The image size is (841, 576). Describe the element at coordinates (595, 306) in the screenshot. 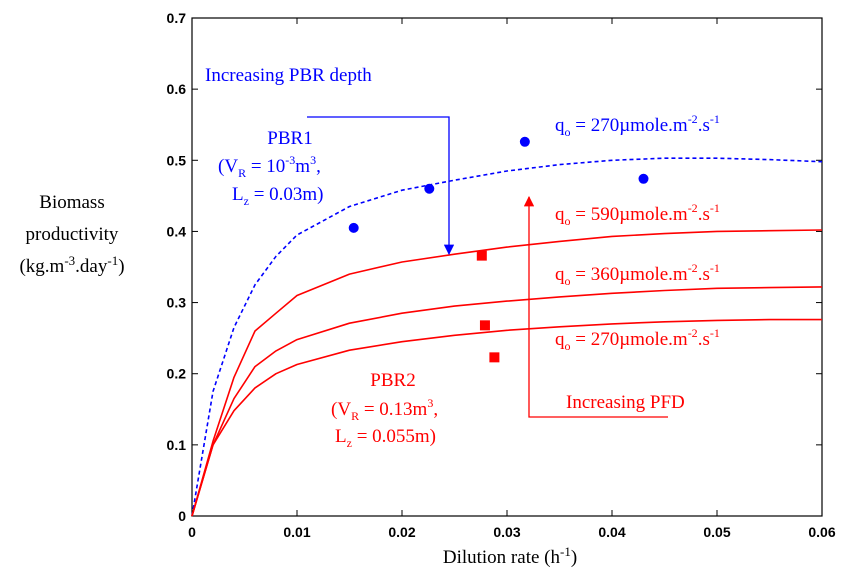

I see `increasing-pfd-arrow` at that location.